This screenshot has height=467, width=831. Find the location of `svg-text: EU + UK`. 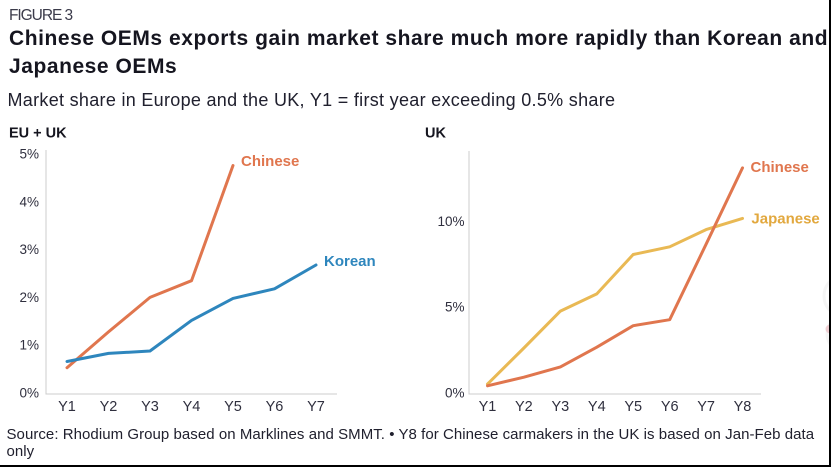

svg-text: EU + UK is located at coordinates (38, 134).